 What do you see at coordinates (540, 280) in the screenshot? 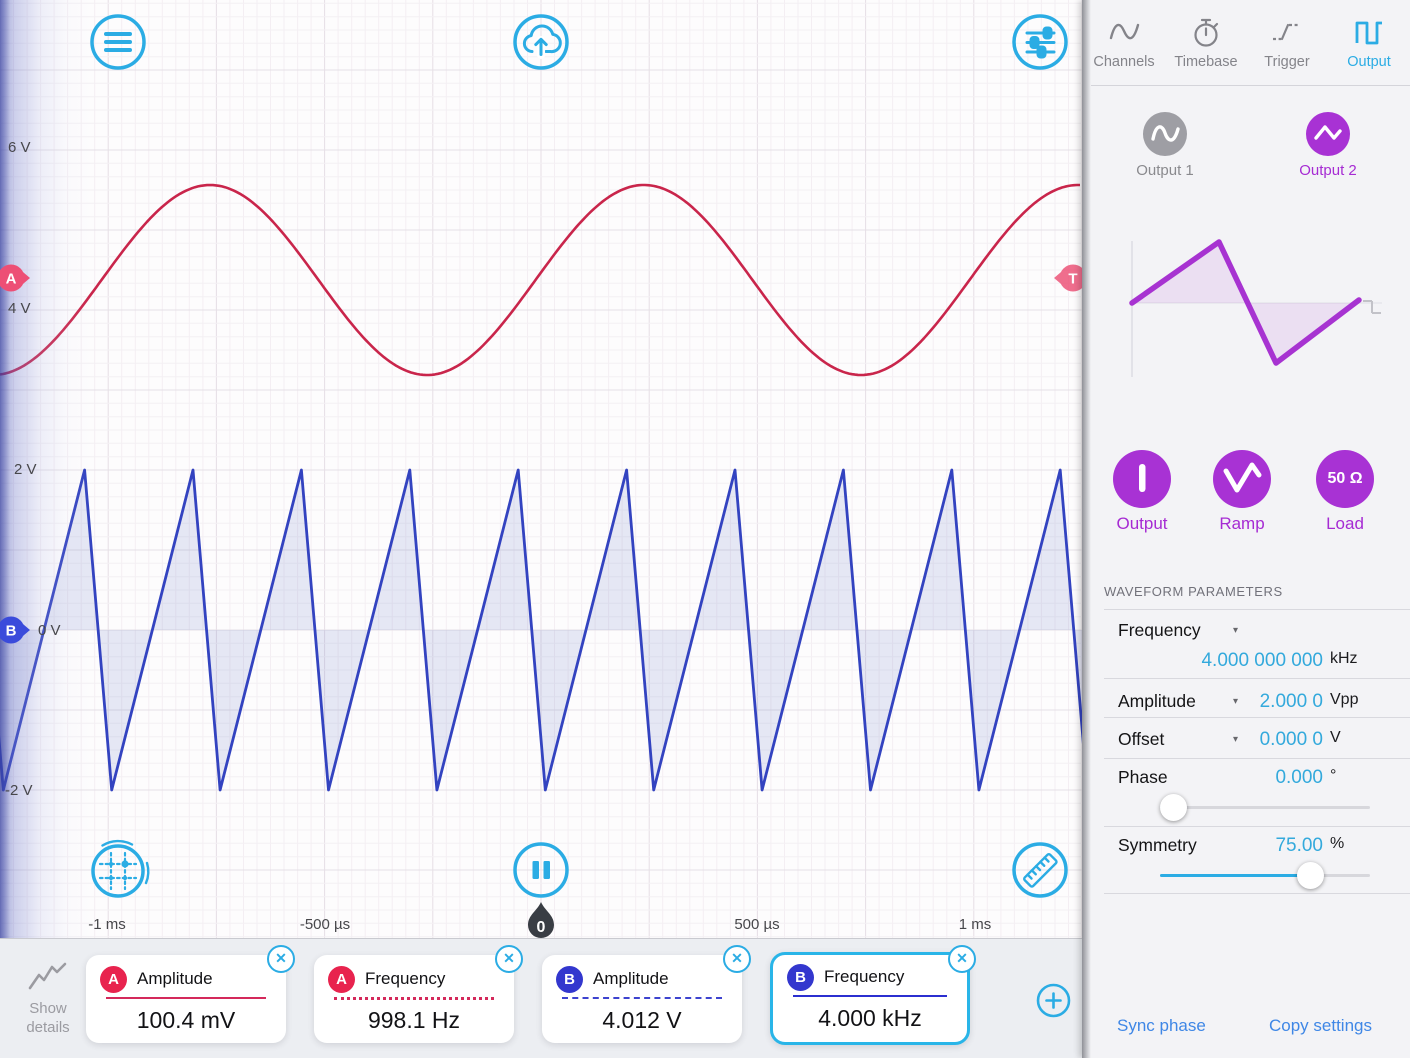
I see `sine-waveform-a` at bounding box center [540, 280].